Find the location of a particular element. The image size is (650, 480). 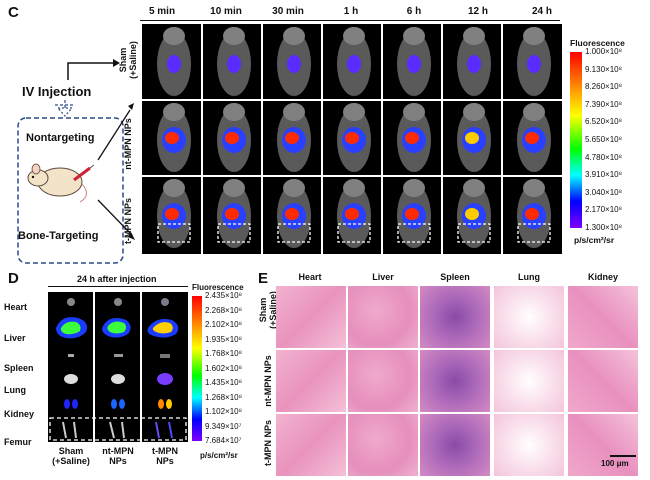

timepoint-label: 12 h is located at coordinates (477, 11).